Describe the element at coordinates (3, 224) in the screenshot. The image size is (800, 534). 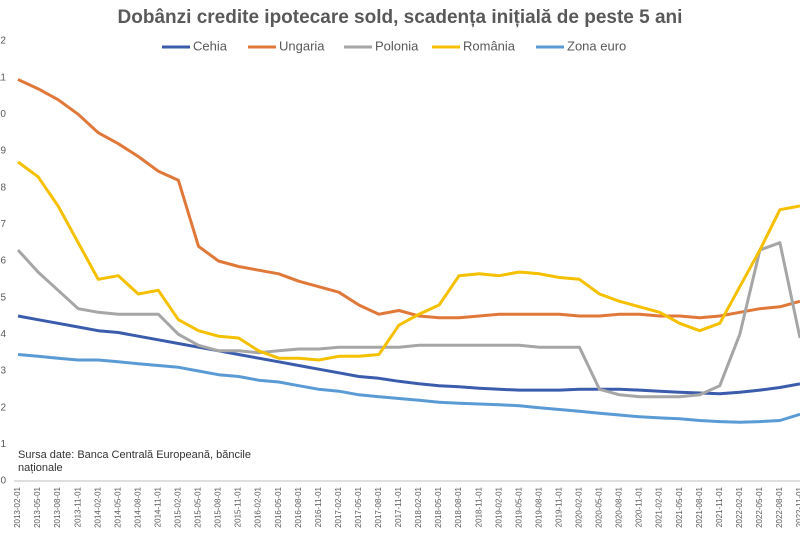
I see `y-tick-label: 7` at that location.